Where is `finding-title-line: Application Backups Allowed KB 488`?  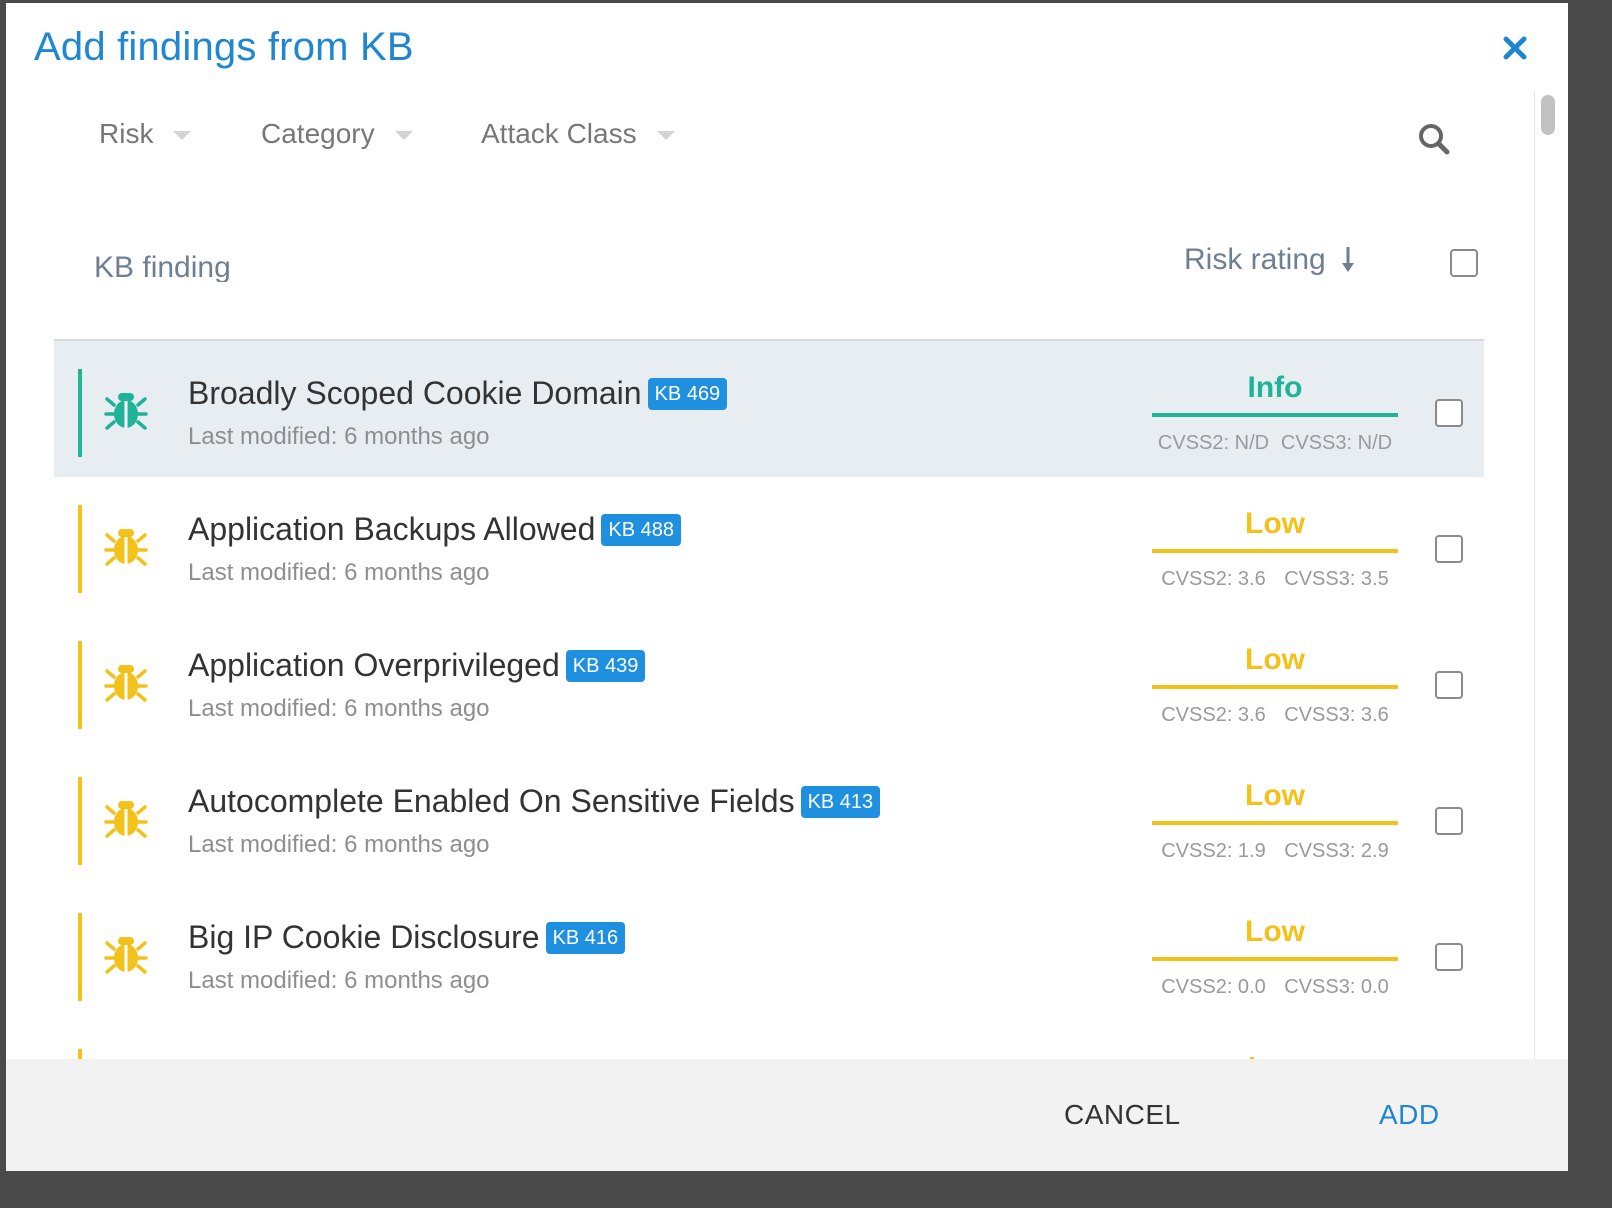
finding-title-line: Application Backups Allowed KB 488 is located at coordinates (434, 529).